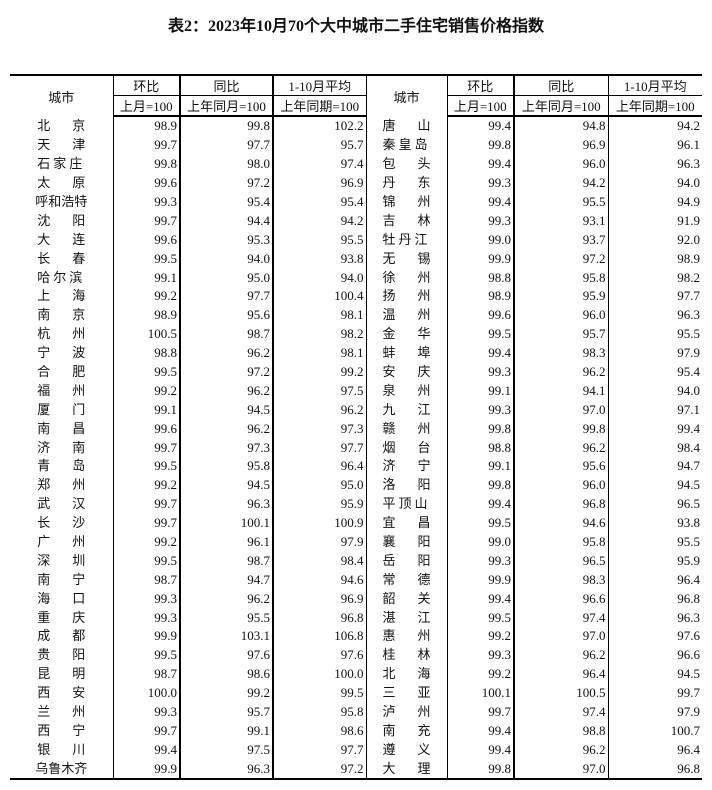 This screenshot has width=712, height=790. Describe the element at coordinates (406, 183) in the screenshot. I see `city-name: 丹东` at that location.